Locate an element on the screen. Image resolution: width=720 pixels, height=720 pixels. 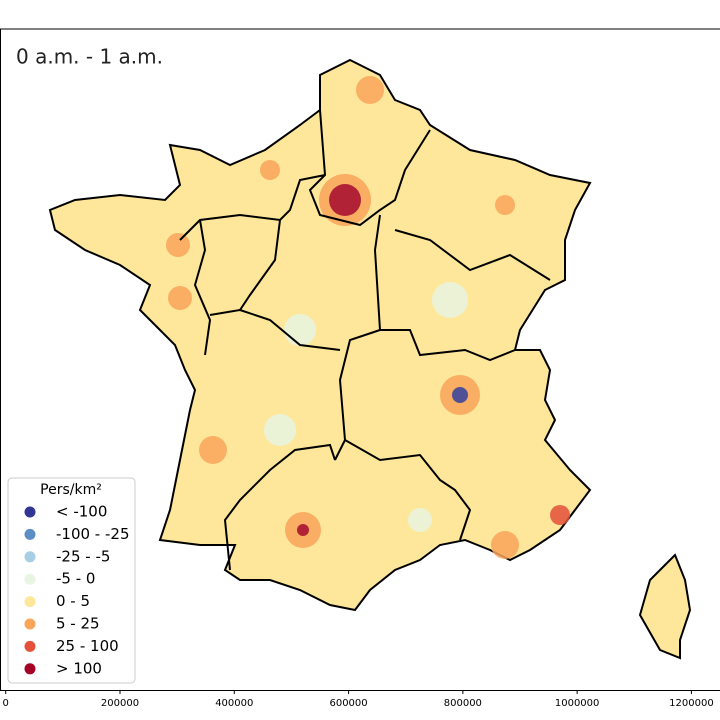
x-tick-label: 200000 is located at coordinates (120, 703).